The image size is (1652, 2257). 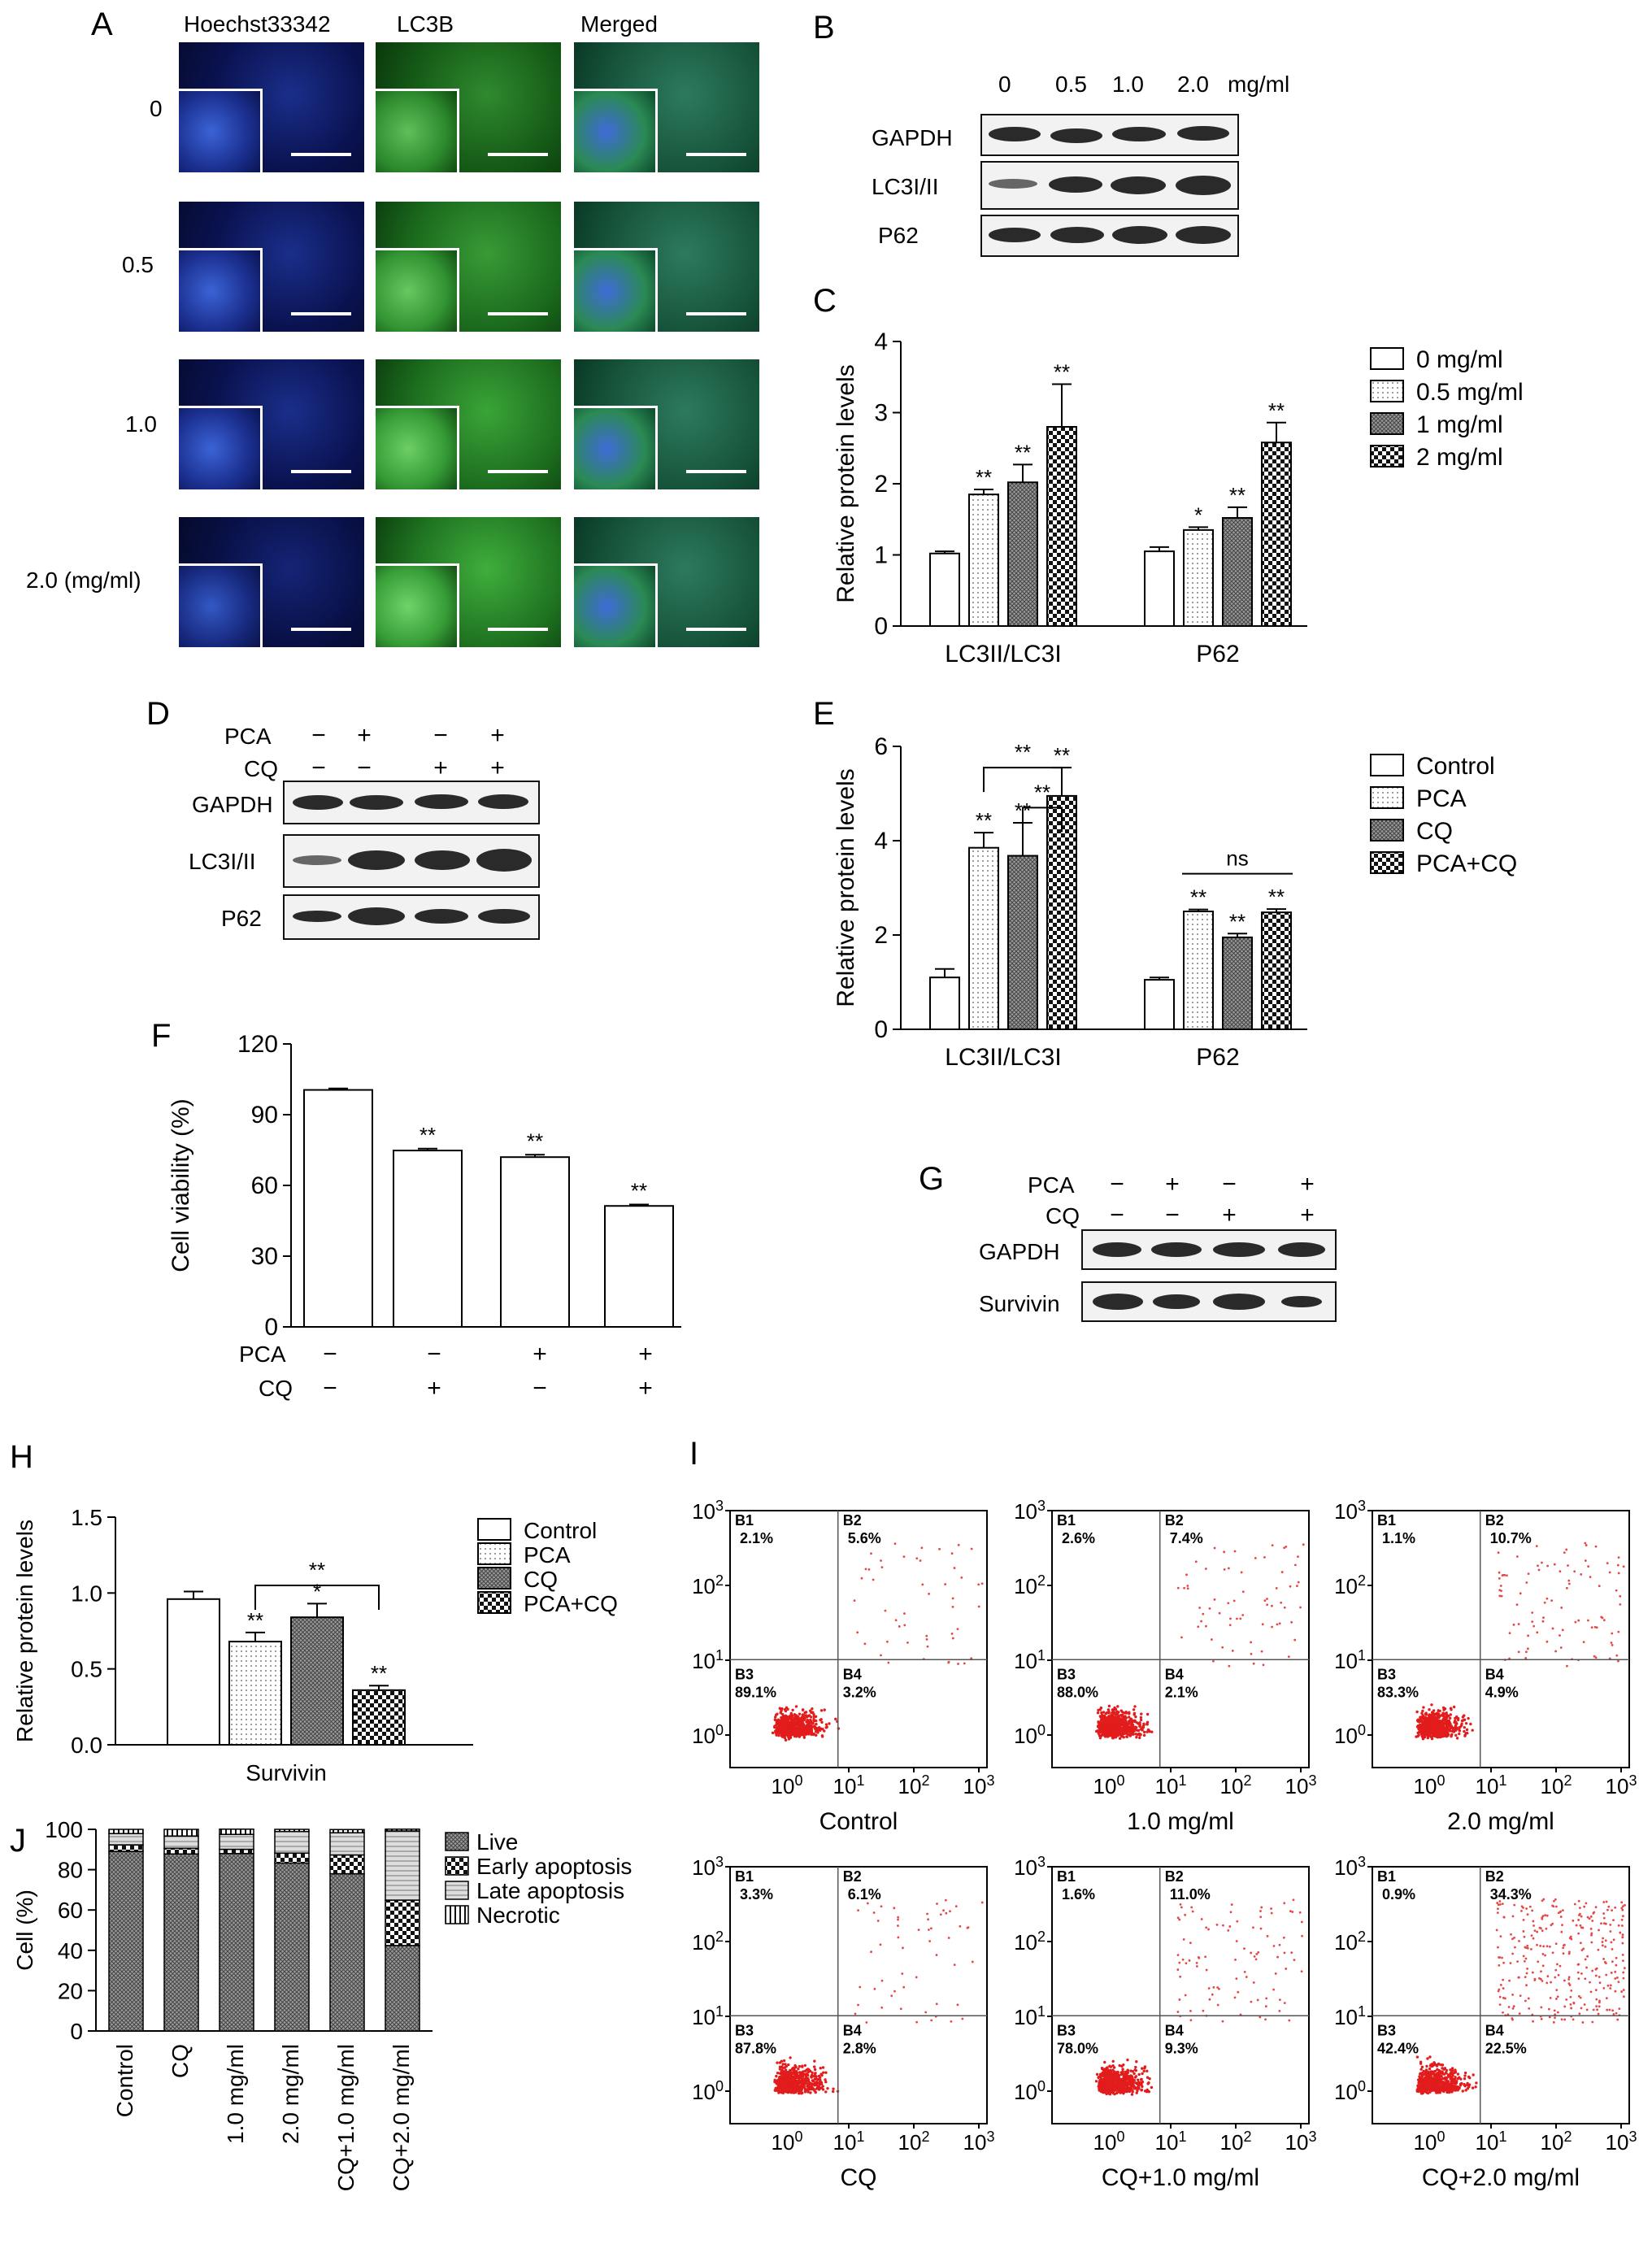 I want to click on cq-sign-2: −, so click(x=364, y=768).